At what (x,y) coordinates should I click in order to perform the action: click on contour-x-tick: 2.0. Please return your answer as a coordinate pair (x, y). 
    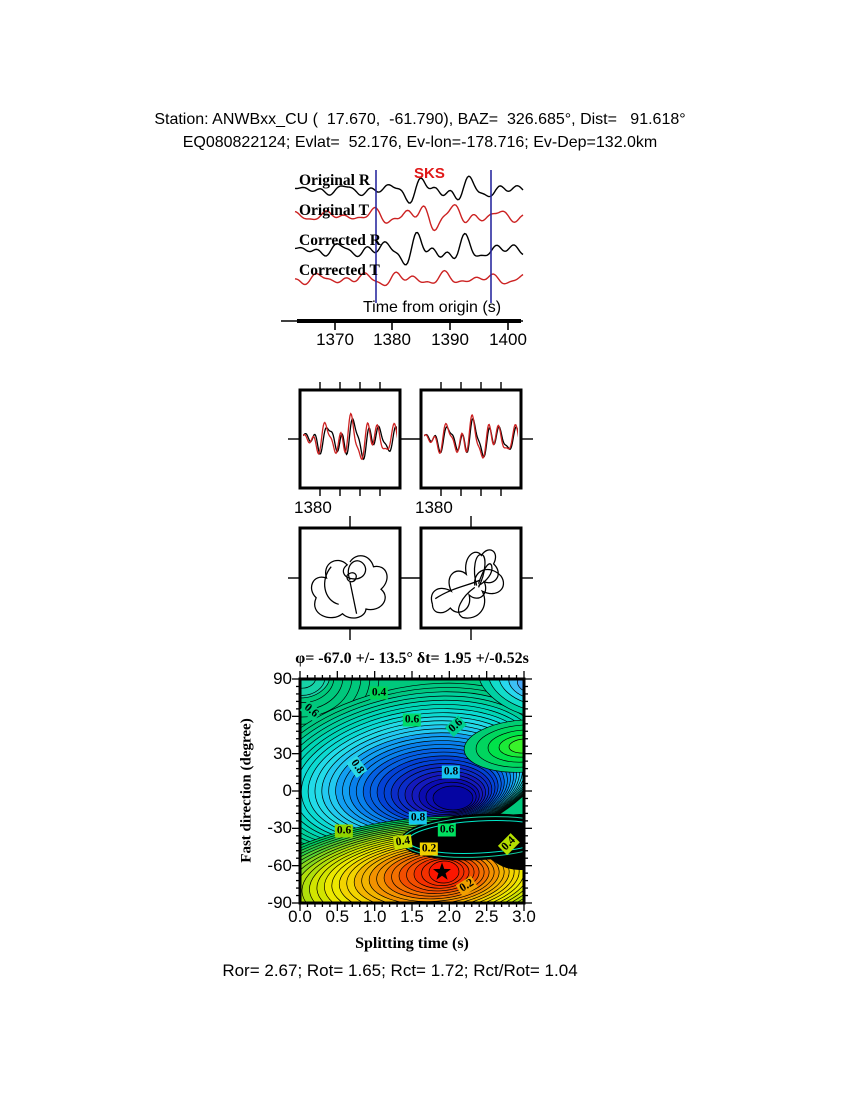
    Looking at the image, I should click on (449, 916).